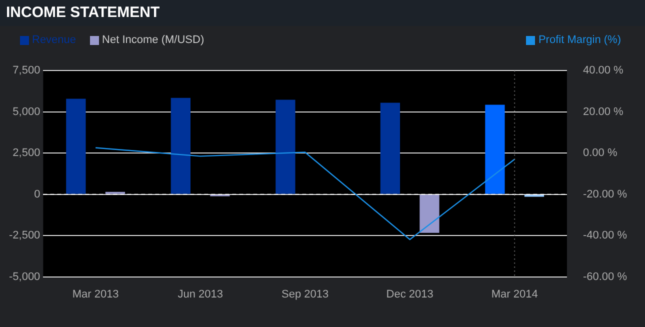 Image resolution: width=645 pixels, height=327 pixels. I want to click on legend-label: Profit Margin (%), so click(579, 40).